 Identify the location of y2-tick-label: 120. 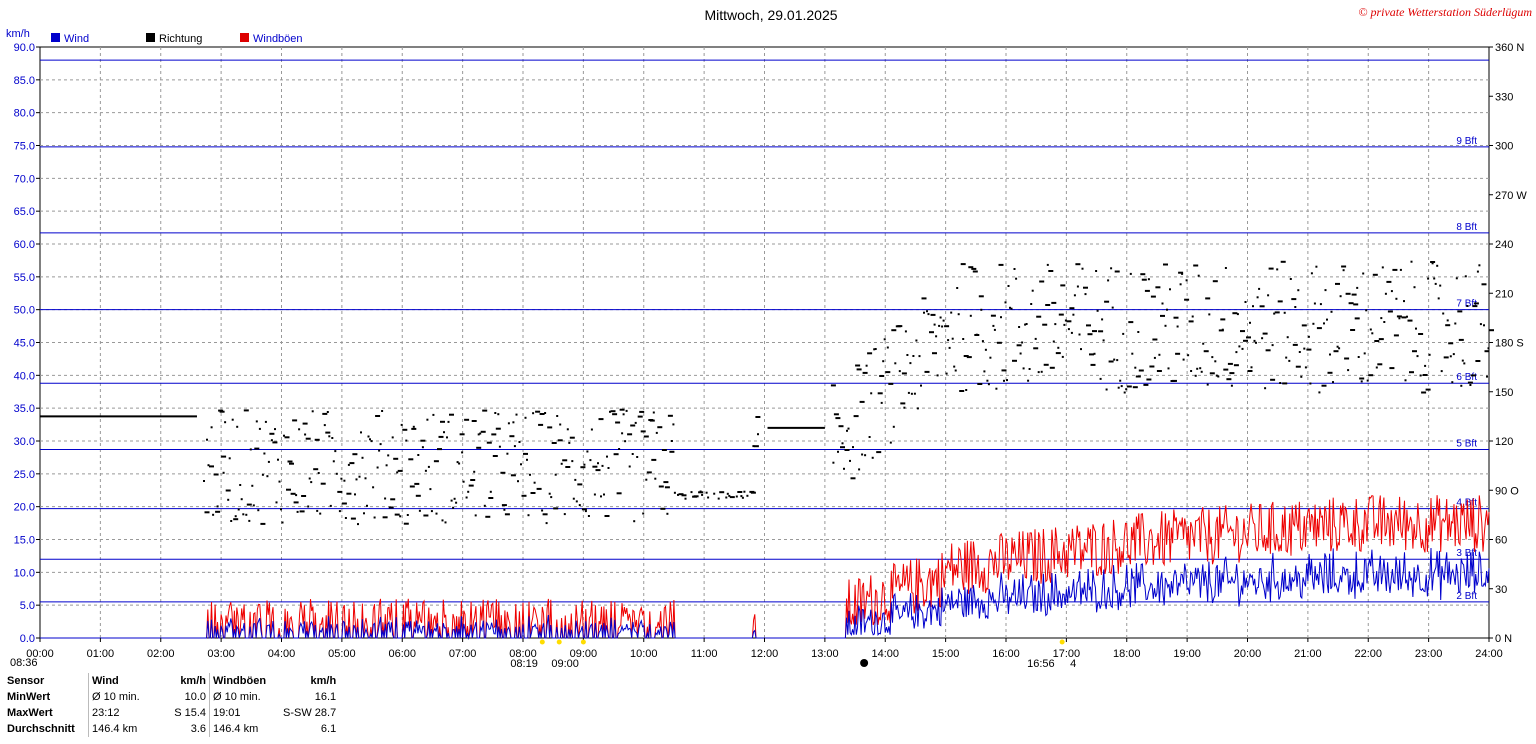
(1504, 442).